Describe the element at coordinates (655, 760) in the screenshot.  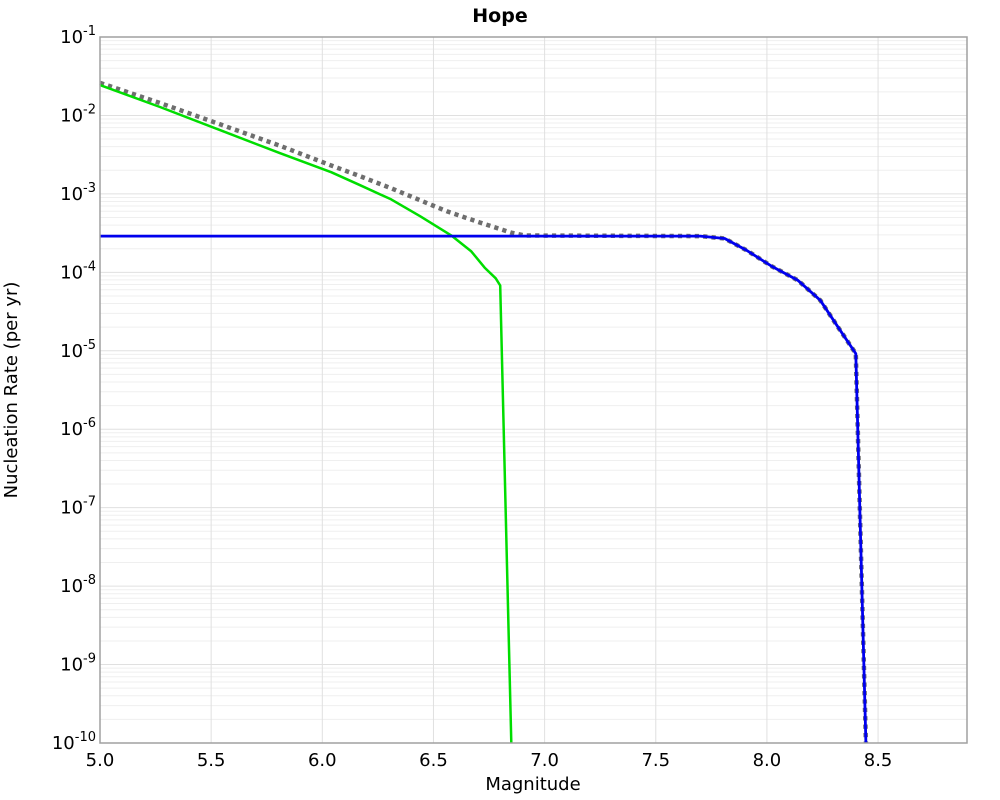
I see `x-tick-label: 7.5` at that location.